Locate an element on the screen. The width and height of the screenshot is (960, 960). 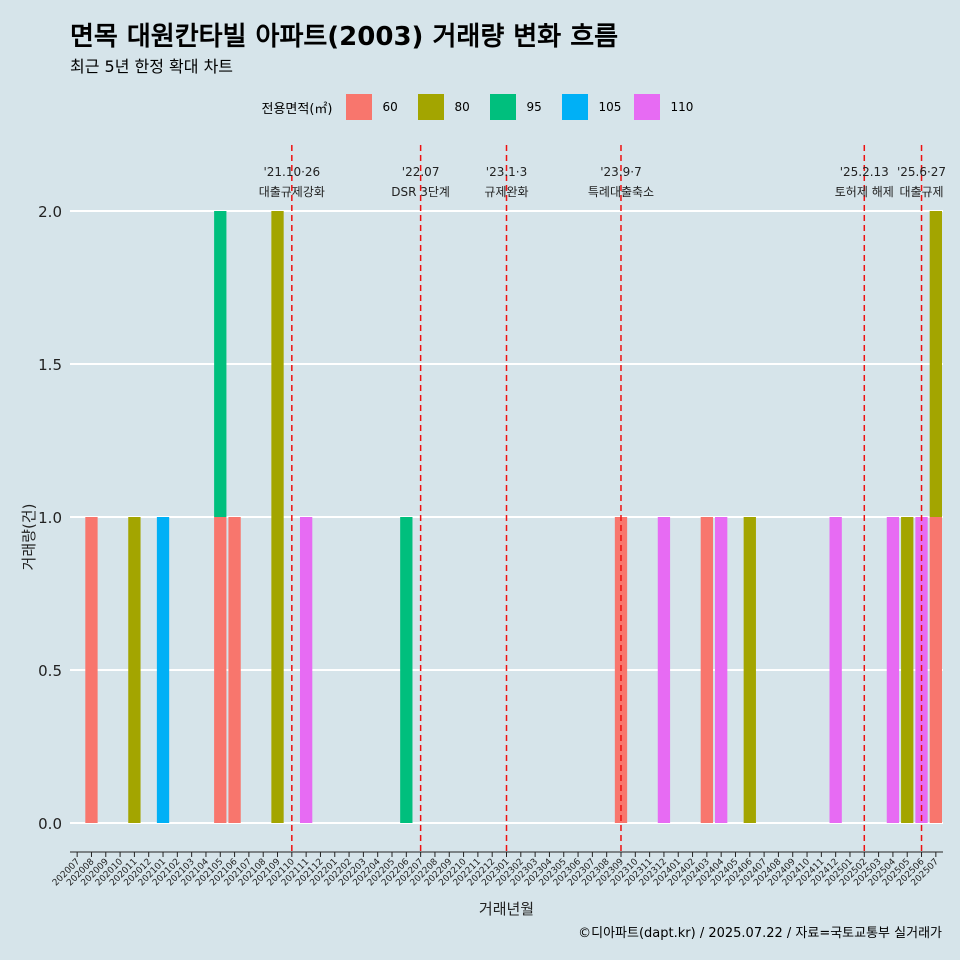
x-axis-title: 거래년월 is located at coordinates (506, 909).